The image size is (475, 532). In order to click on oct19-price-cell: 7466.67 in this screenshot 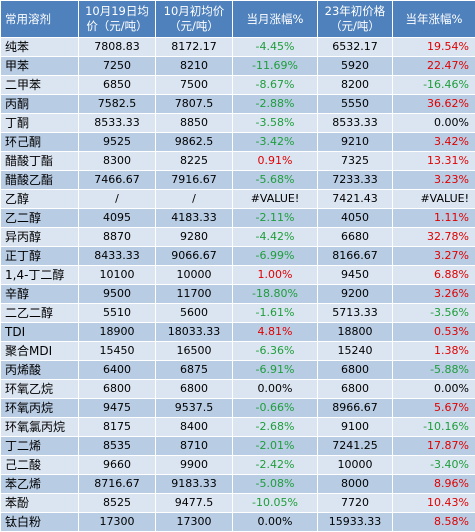, I will do `click(117, 180)`.